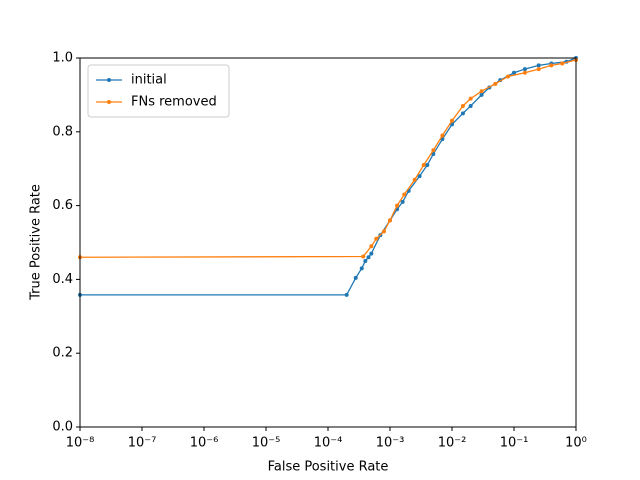 The width and height of the screenshot is (640, 480). Describe the element at coordinates (62, 353) in the screenshot. I see `y-tick-label: 0.2` at that location.